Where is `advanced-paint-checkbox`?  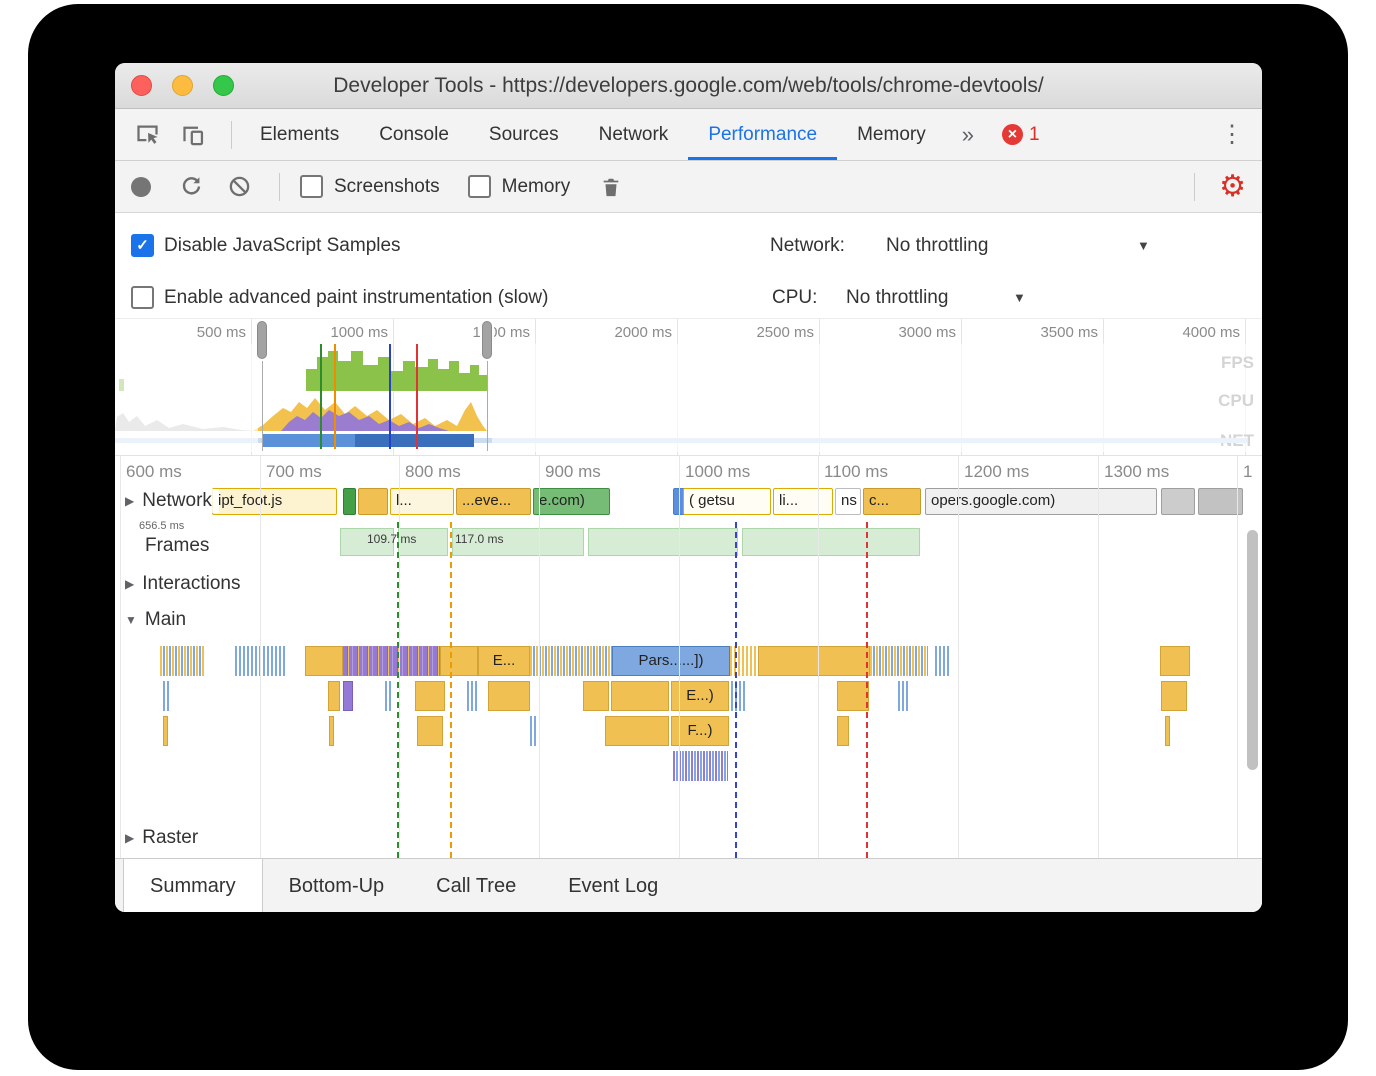 advanced-paint-checkbox is located at coordinates (142, 297).